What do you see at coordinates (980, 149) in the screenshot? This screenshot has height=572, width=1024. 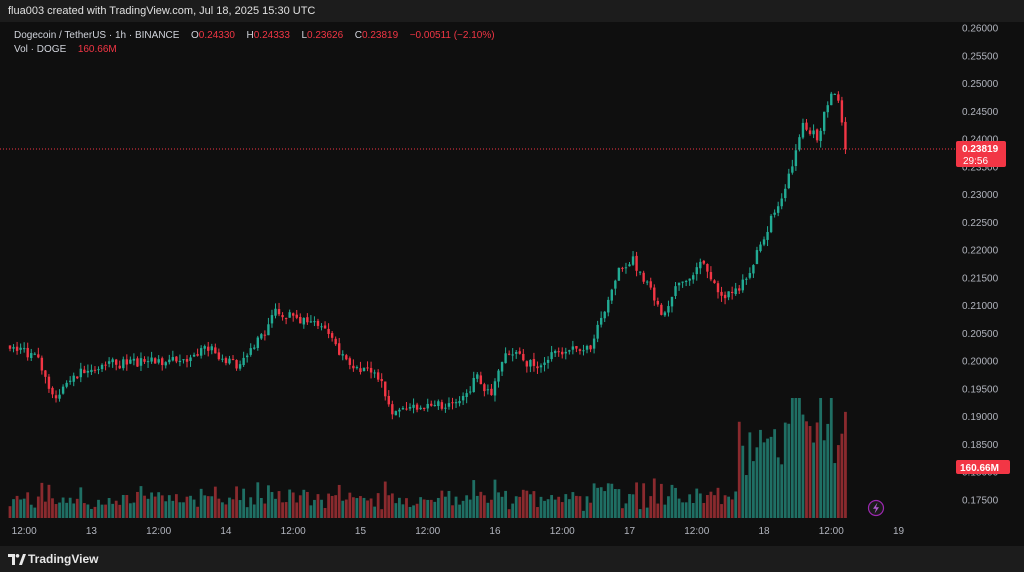 I see `last-price-badge-text: 0.23819` at bounding box center [980, 149].